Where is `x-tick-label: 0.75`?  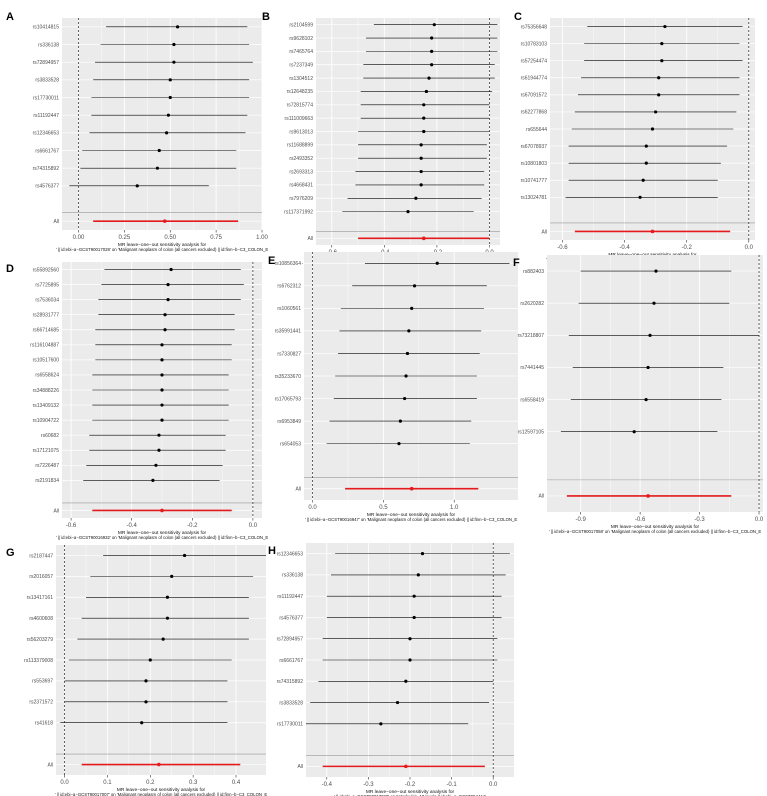
x-tick-label: 0.75 is located at coordinates (216, 238).